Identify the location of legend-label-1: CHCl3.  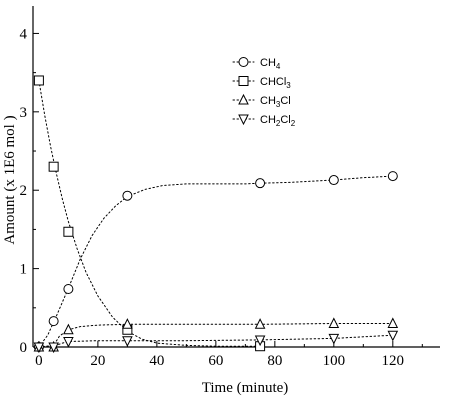
(275, 83).